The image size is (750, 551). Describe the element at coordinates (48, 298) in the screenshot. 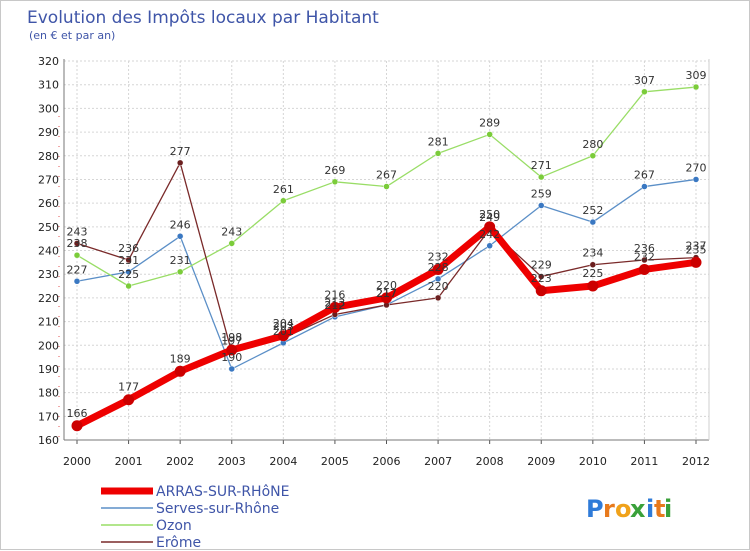

I see `y-tick-label: 220` at that location.